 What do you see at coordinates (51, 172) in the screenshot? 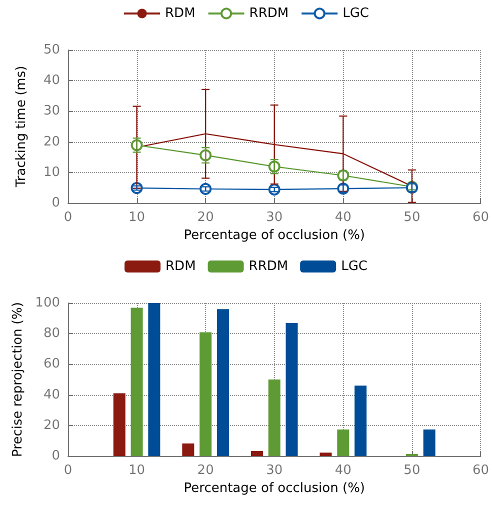
I see `y-tick-label: 10` at bounding box center [51, 172].